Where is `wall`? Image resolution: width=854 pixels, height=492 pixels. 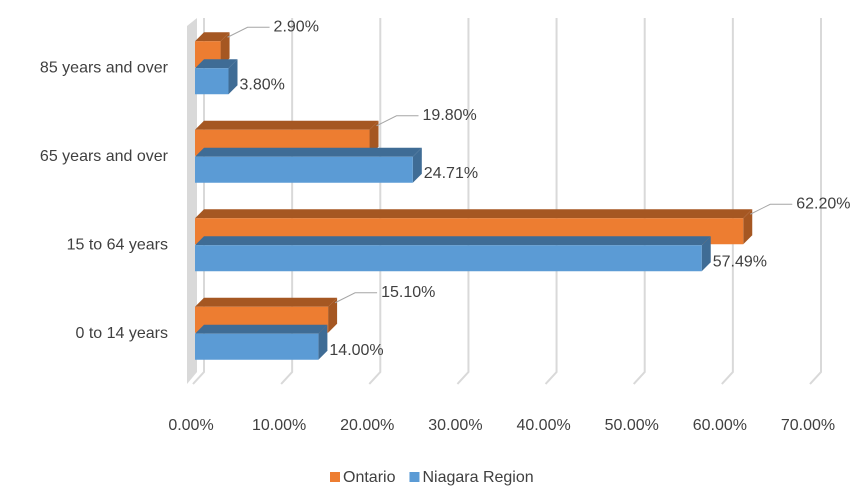 wall is located at coordinates (192, 201).